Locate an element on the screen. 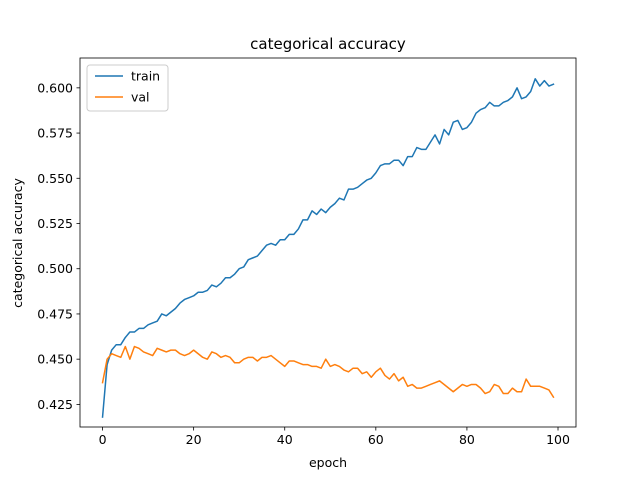  x-tick-label: 100 is located at coordinates (558, 439).